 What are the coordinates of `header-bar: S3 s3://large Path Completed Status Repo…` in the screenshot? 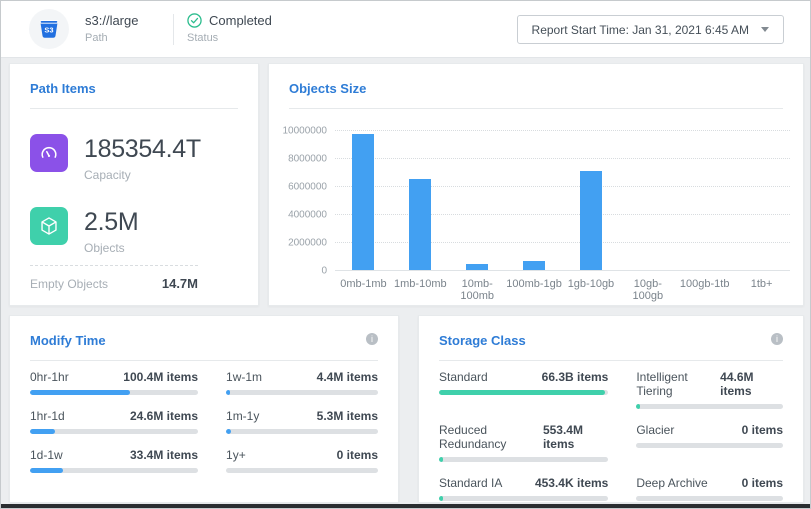 It's located at (405, 29).